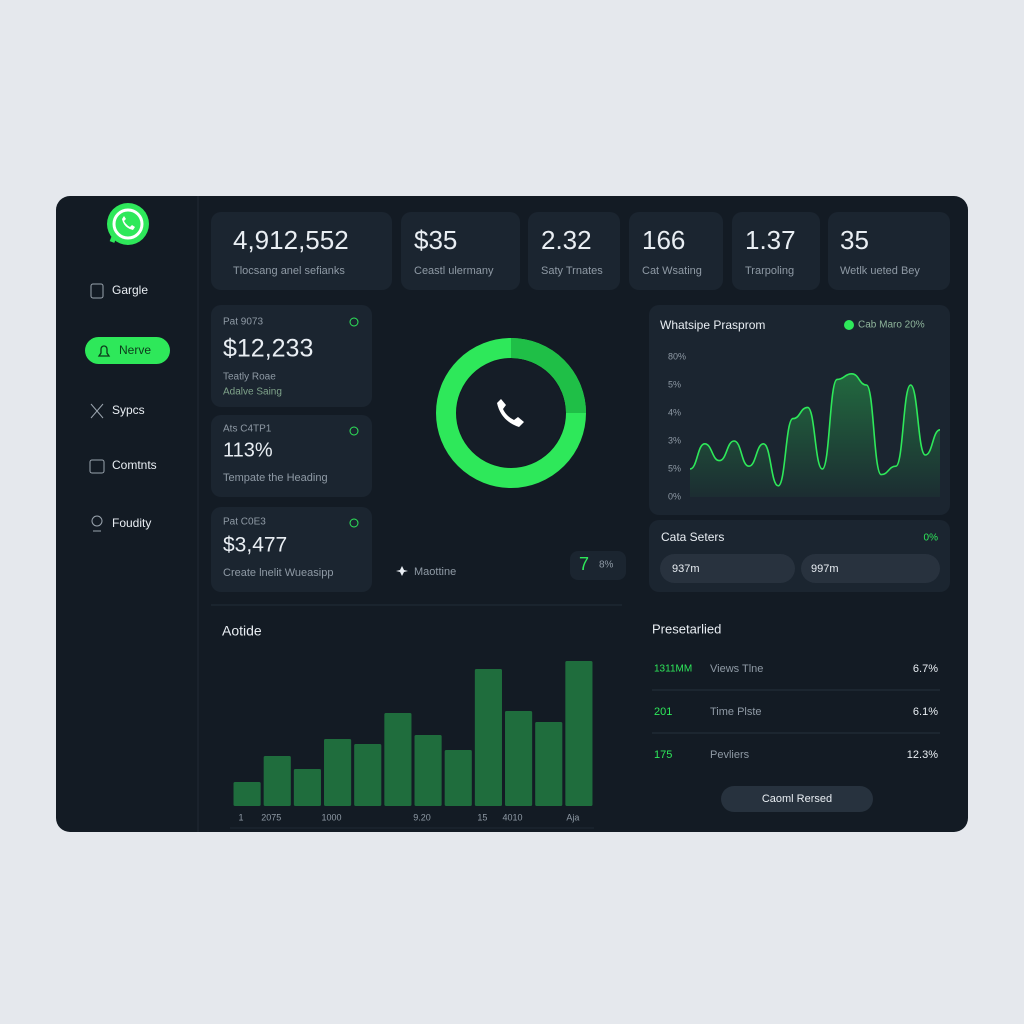 This screenshot has width=1024, height=1024. Describe the element at coordinates (291, 549) in the screenshot. I see `mini-card: Pat C0E3 $3,477 Create lnelit Wueasipp` at that location.